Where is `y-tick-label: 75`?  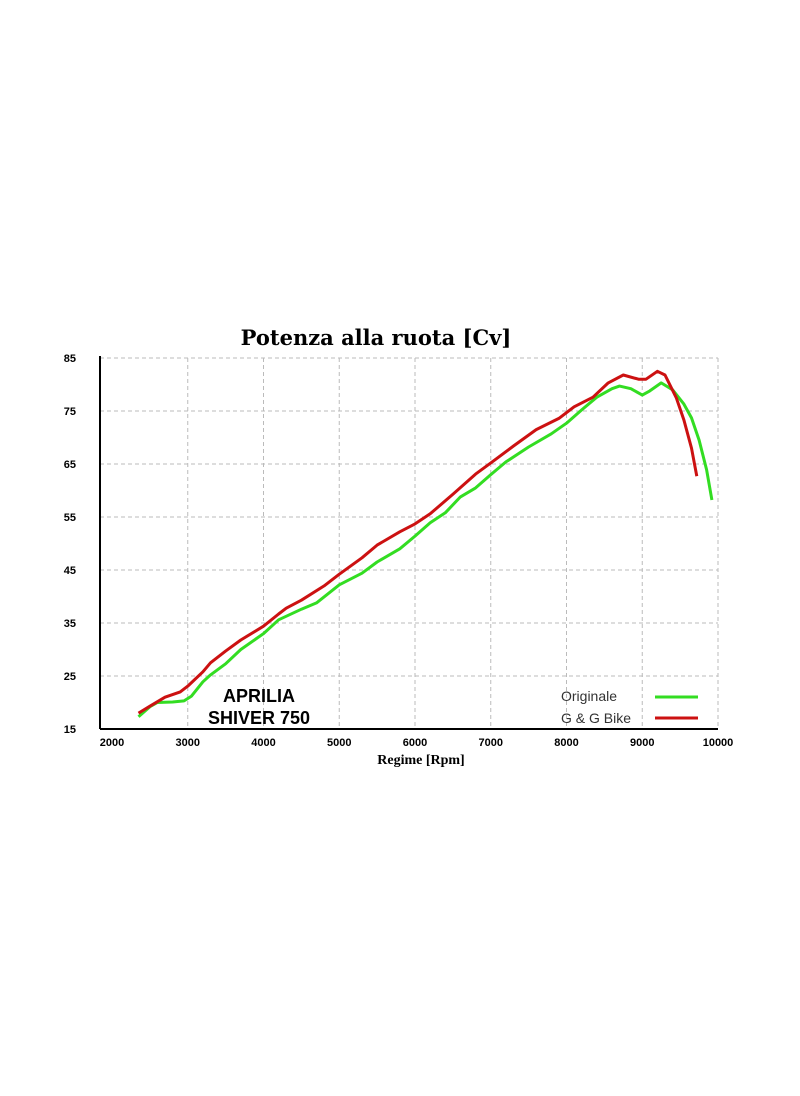 y-tick-label: 75 is located at coordinates (70, 412).